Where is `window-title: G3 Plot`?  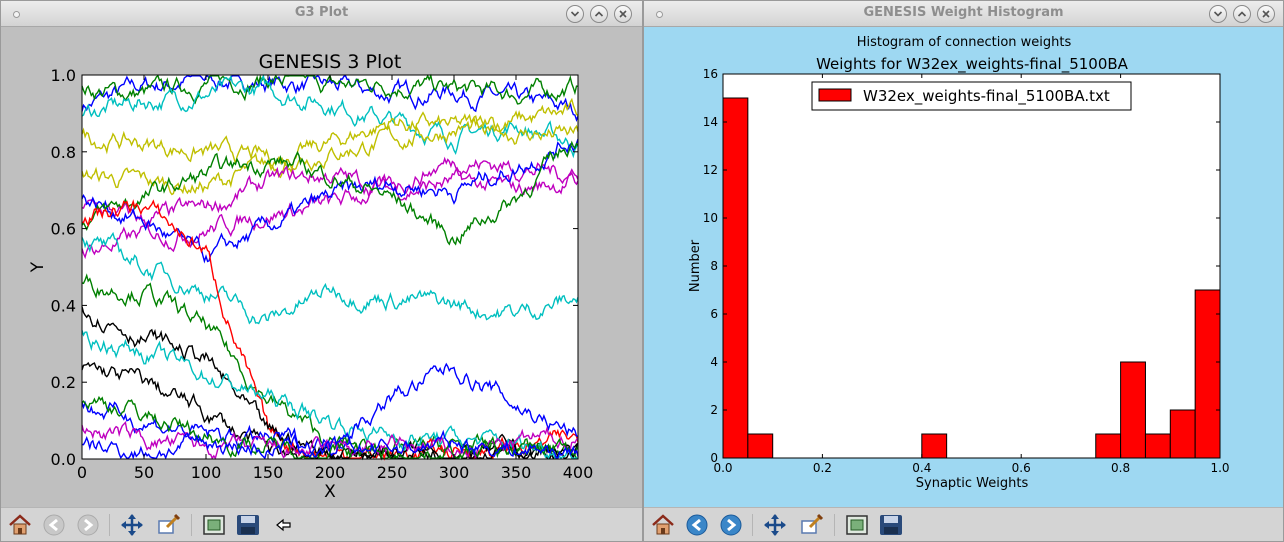 window-title: G3 Plot is located at coordinates (321, 12).